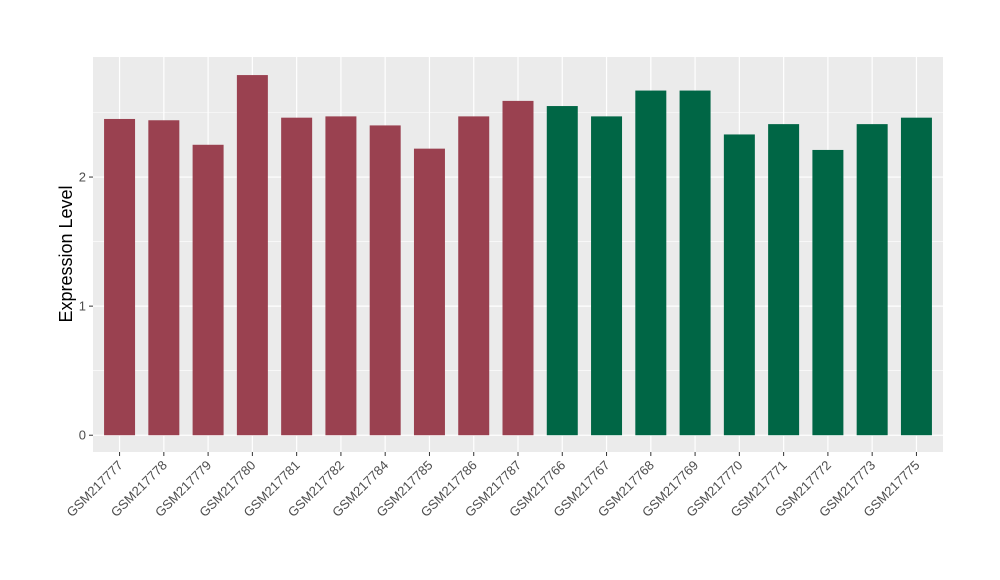 This screenshot has width=1000, height=580. I want to click on y-axis-title: Expression Level, so click(66, 253).